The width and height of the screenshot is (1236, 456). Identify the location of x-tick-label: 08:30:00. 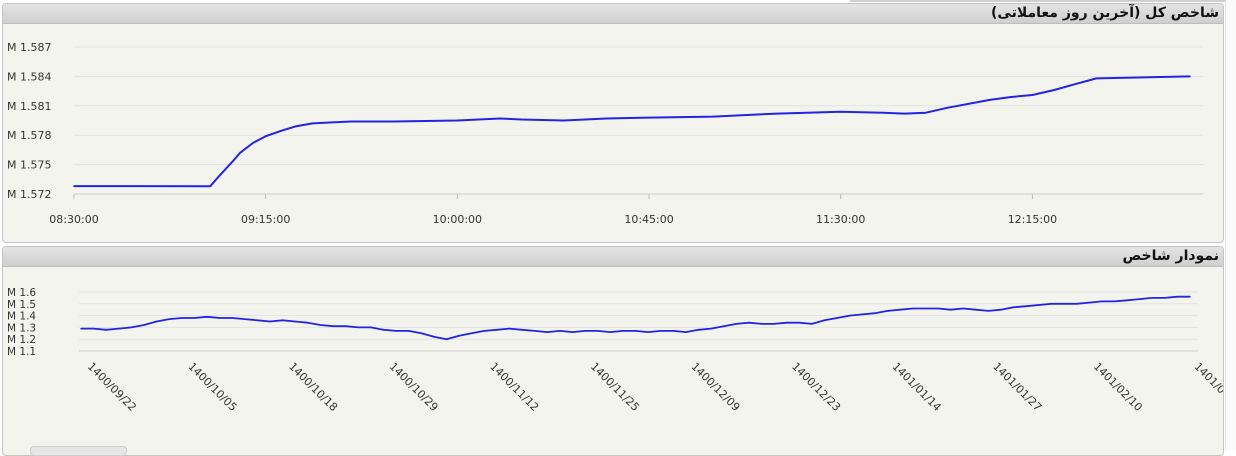
(73, 219).